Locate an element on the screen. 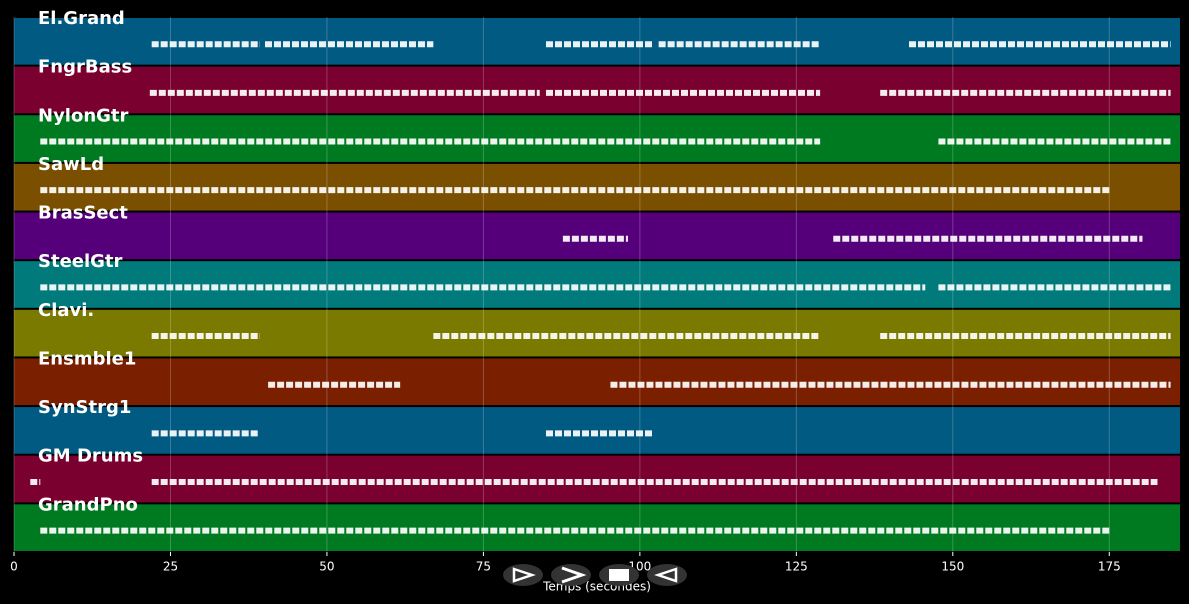 The width and height of the screenshot is (1189, 604). track-name: GM Drums is located at coordinates (90, 456).